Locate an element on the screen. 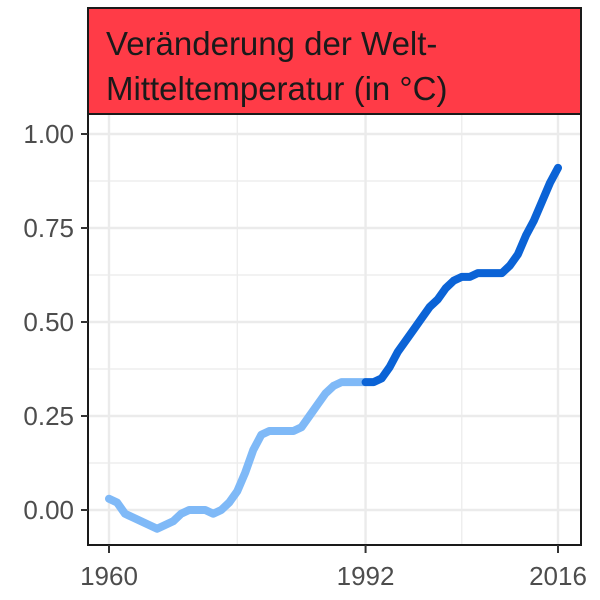 The image size is (600, 600). y-axis: 0.00 0.25 0.50 0.75 1.00 is located at coordinates (55, 322).